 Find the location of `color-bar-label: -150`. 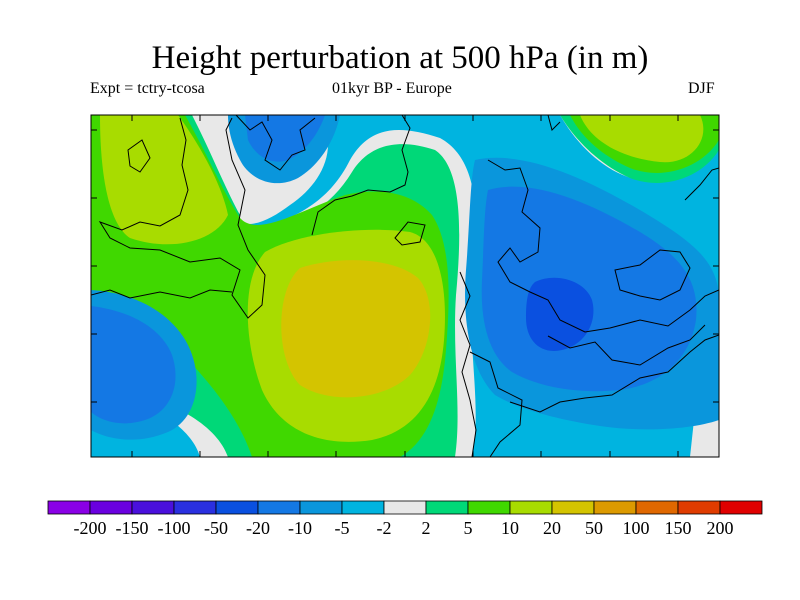

color-bar-label: -150 is located at coordinates (132, 528).